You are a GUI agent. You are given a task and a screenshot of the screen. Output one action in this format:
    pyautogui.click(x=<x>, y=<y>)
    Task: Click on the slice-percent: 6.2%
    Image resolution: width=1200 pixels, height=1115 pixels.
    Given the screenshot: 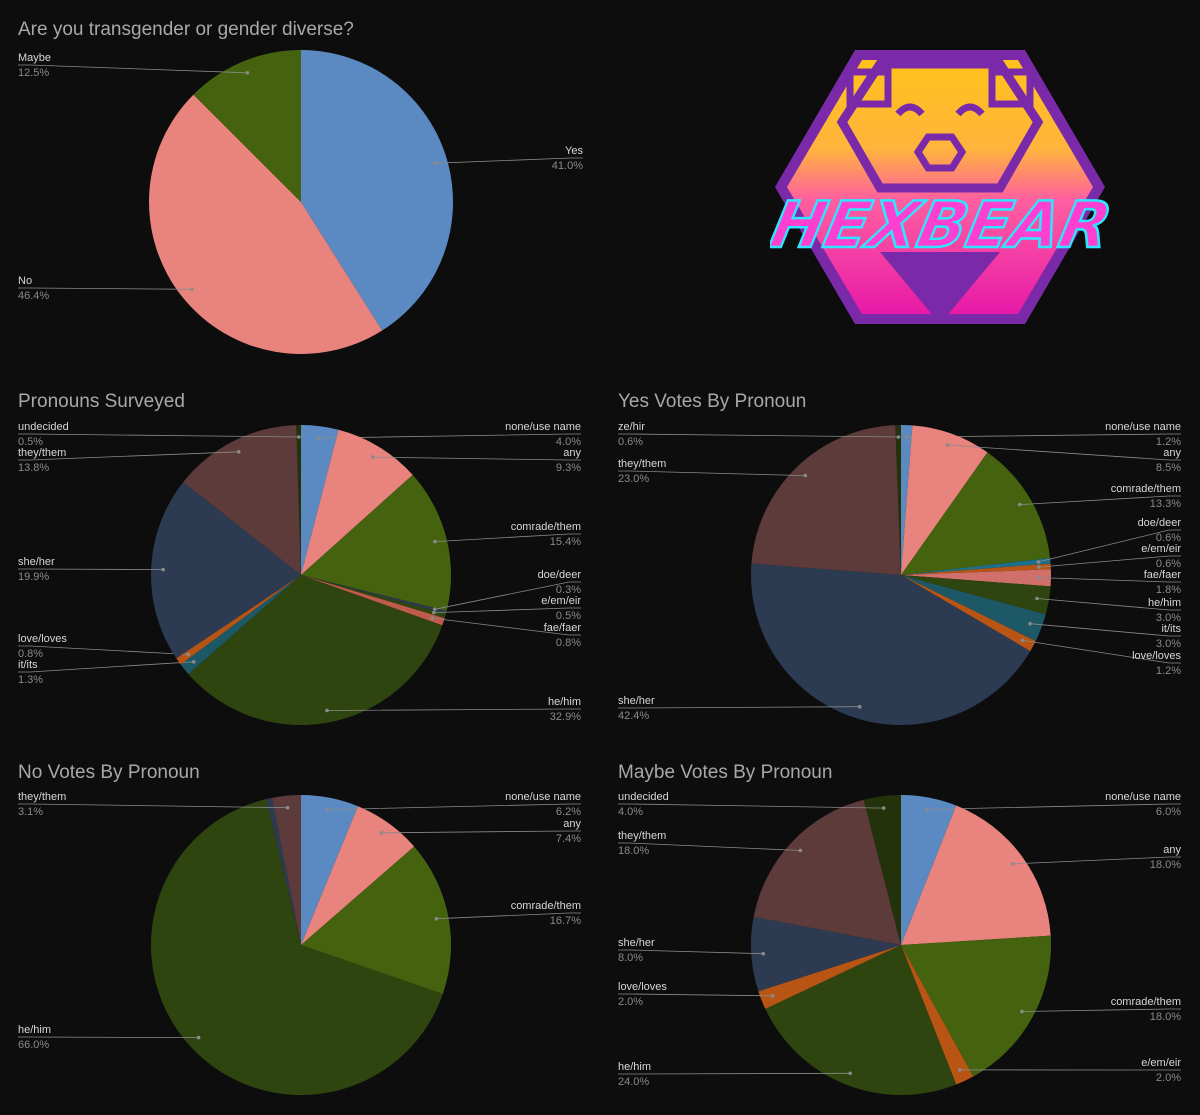 What is the action you would take?
    pyautogui.click(x=568, y=812)
    